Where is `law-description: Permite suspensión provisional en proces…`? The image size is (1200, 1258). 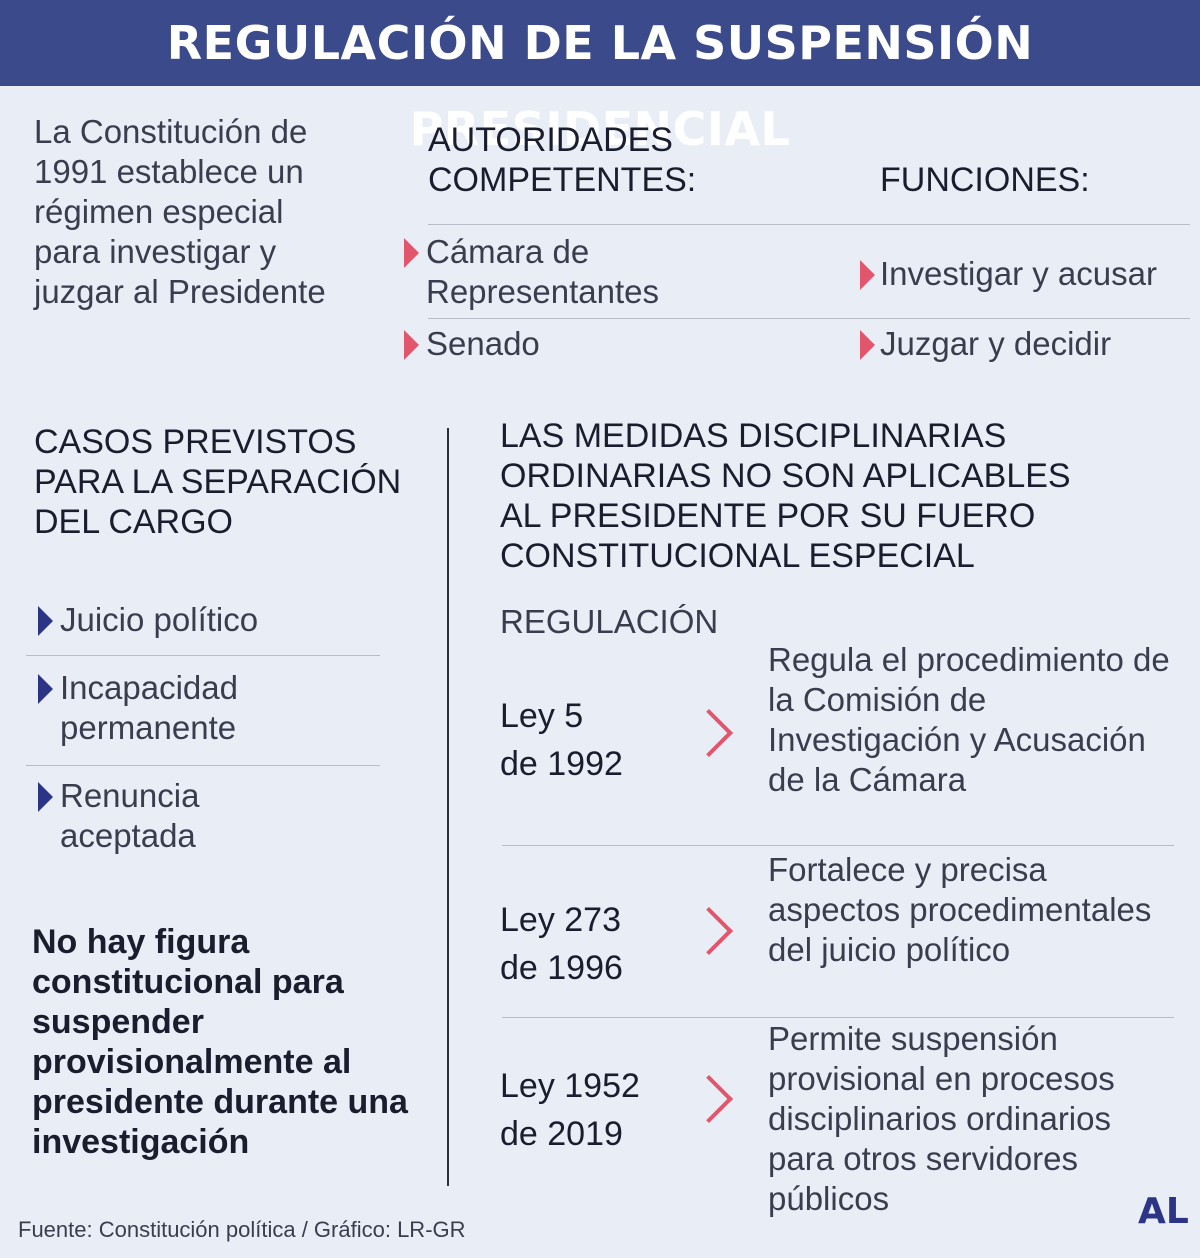
law-description: Permite suspensión provisional en proces… is located at coordinates (941, 1118).